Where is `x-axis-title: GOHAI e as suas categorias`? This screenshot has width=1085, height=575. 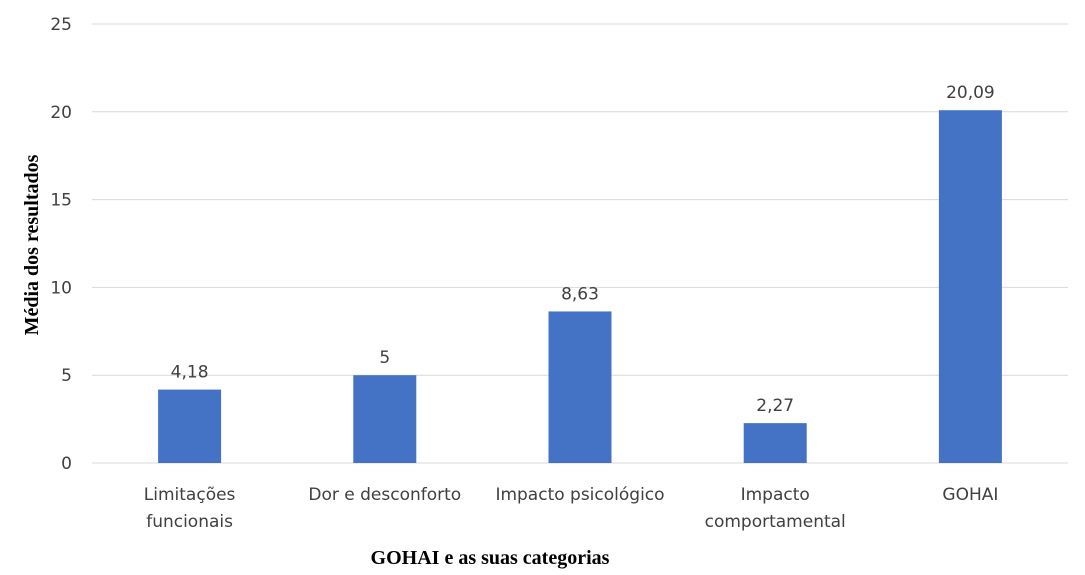
x-axis-title: GOHAI e as suas categorias is located at coordinates (490, 558).